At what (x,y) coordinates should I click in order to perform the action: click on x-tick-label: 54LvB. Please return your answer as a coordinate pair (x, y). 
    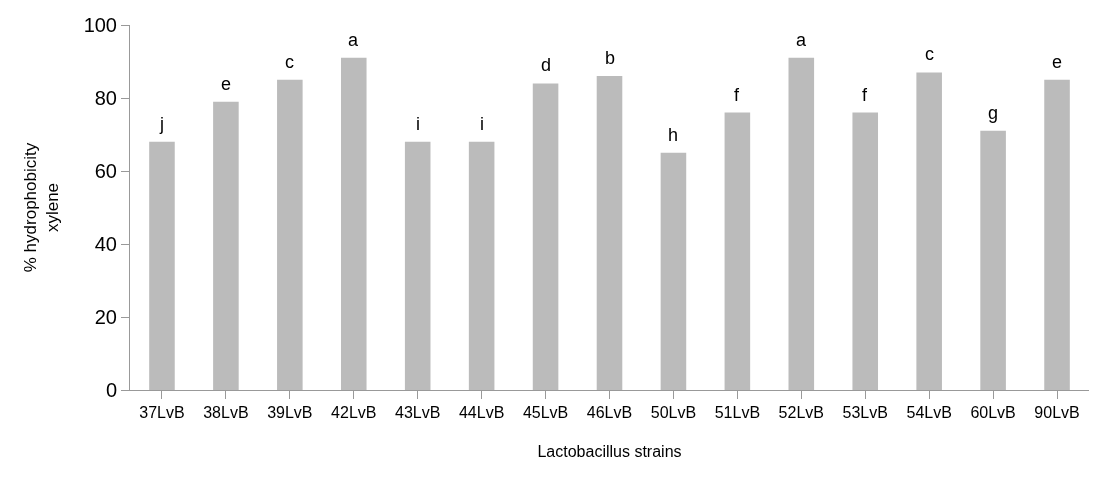
    Looking at the image, I should click on (929, 413).